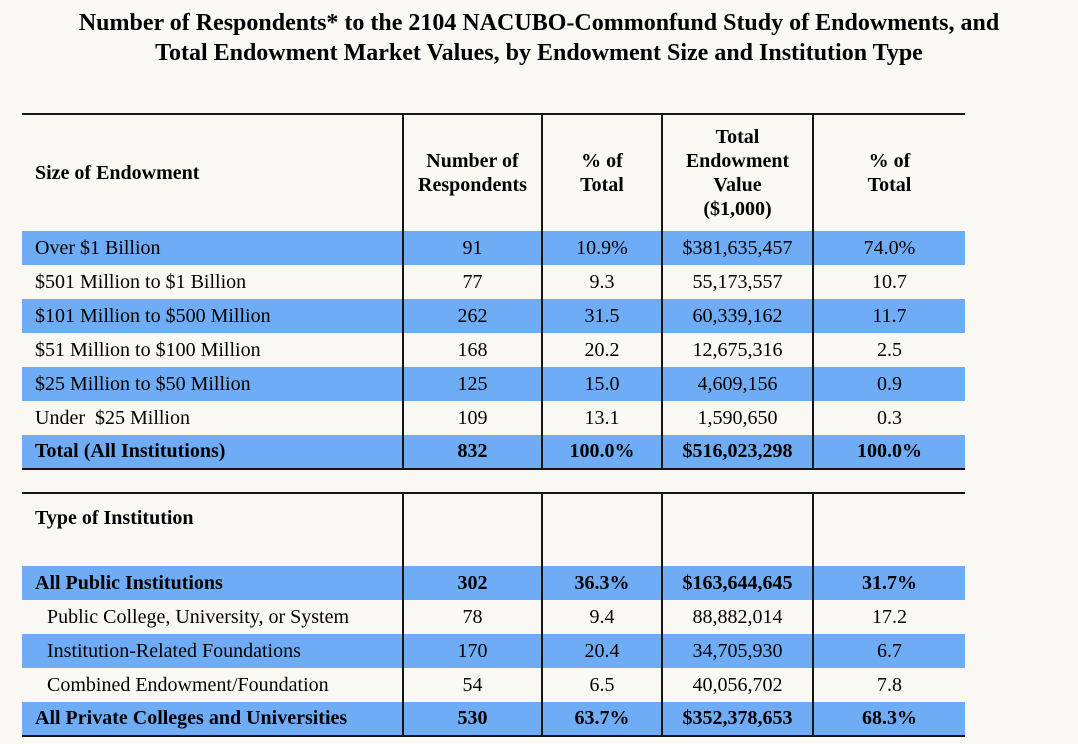 The image size is (1078, 744). I want to click on row-label-cell: Public College, University, or System, so click(198, 616).